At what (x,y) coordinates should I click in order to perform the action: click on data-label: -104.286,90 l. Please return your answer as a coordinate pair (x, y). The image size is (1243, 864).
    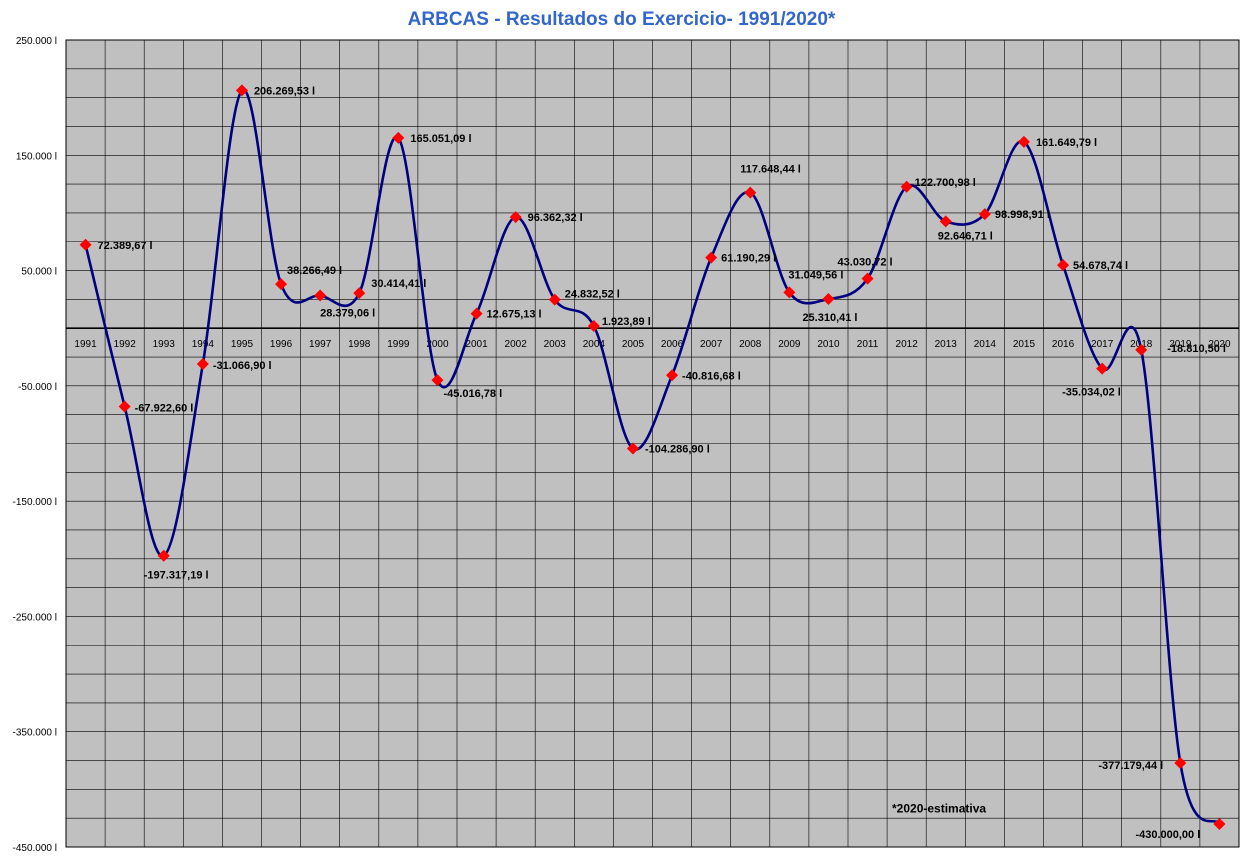
    Looking at the image, I should click on (677, 449).